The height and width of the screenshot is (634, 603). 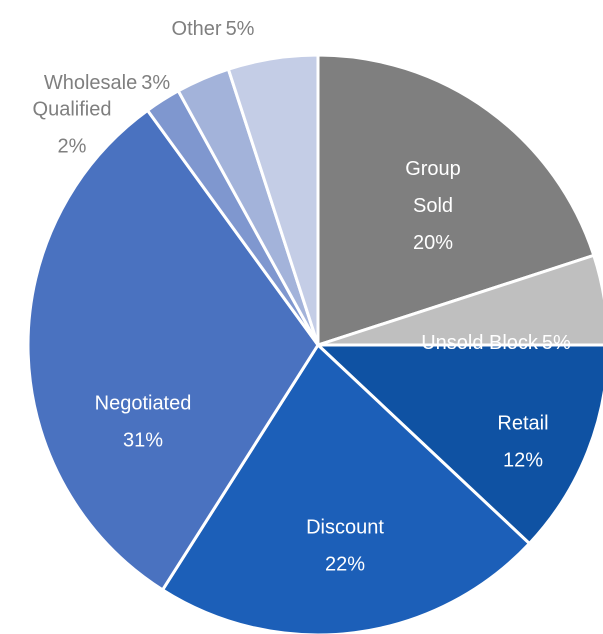 I want to click on slice-label: Negotiated 31%, so click(x=143, y=422).